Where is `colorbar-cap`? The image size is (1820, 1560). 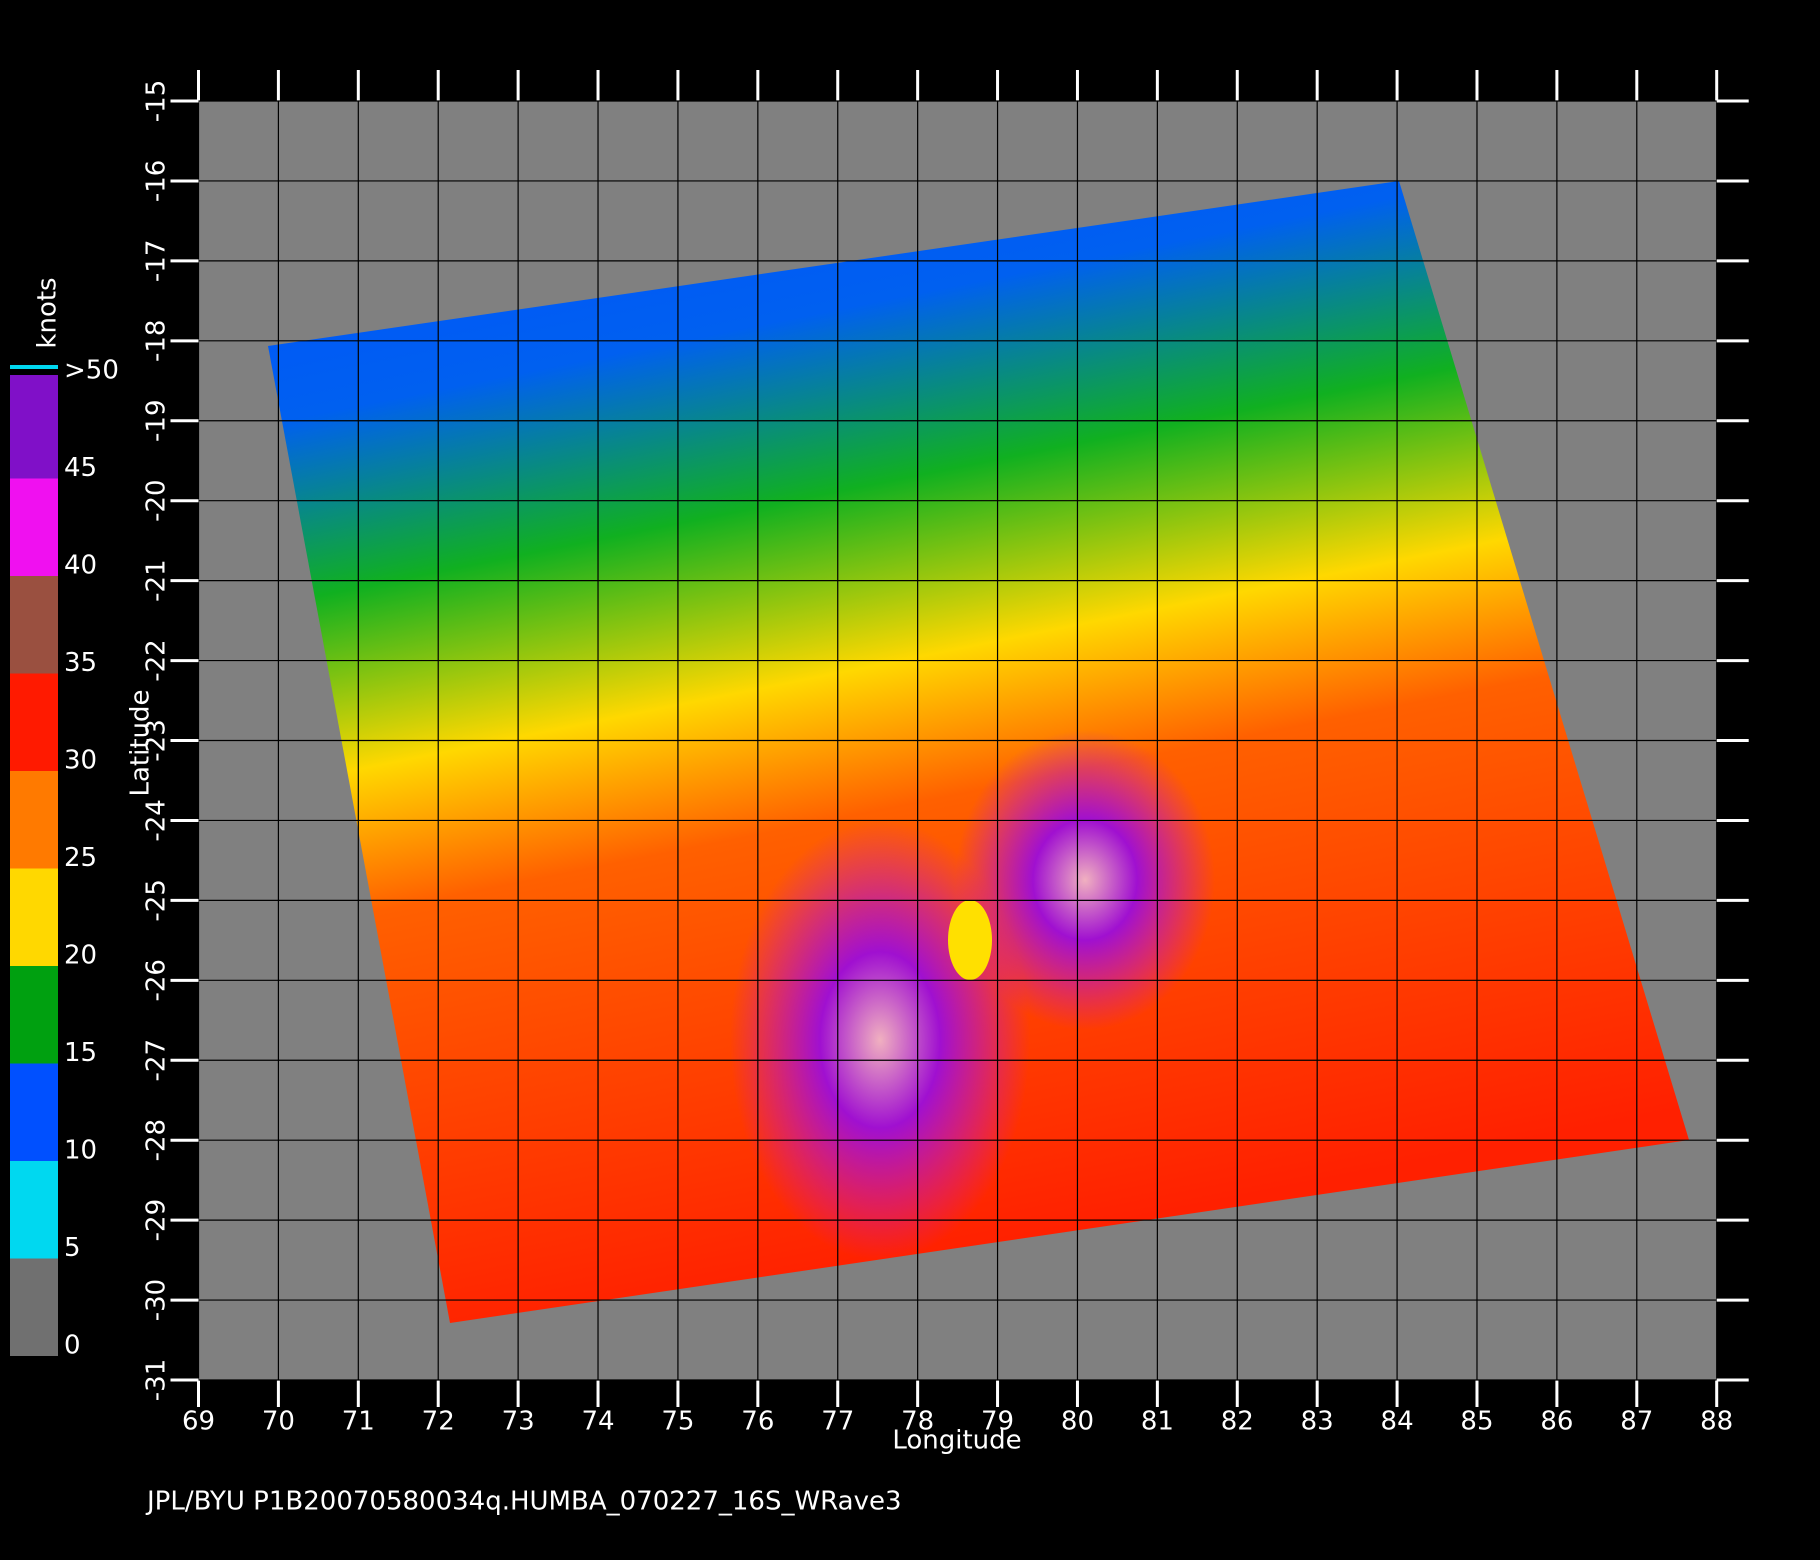
colorbar-cap is located at coordinates (34, 367).